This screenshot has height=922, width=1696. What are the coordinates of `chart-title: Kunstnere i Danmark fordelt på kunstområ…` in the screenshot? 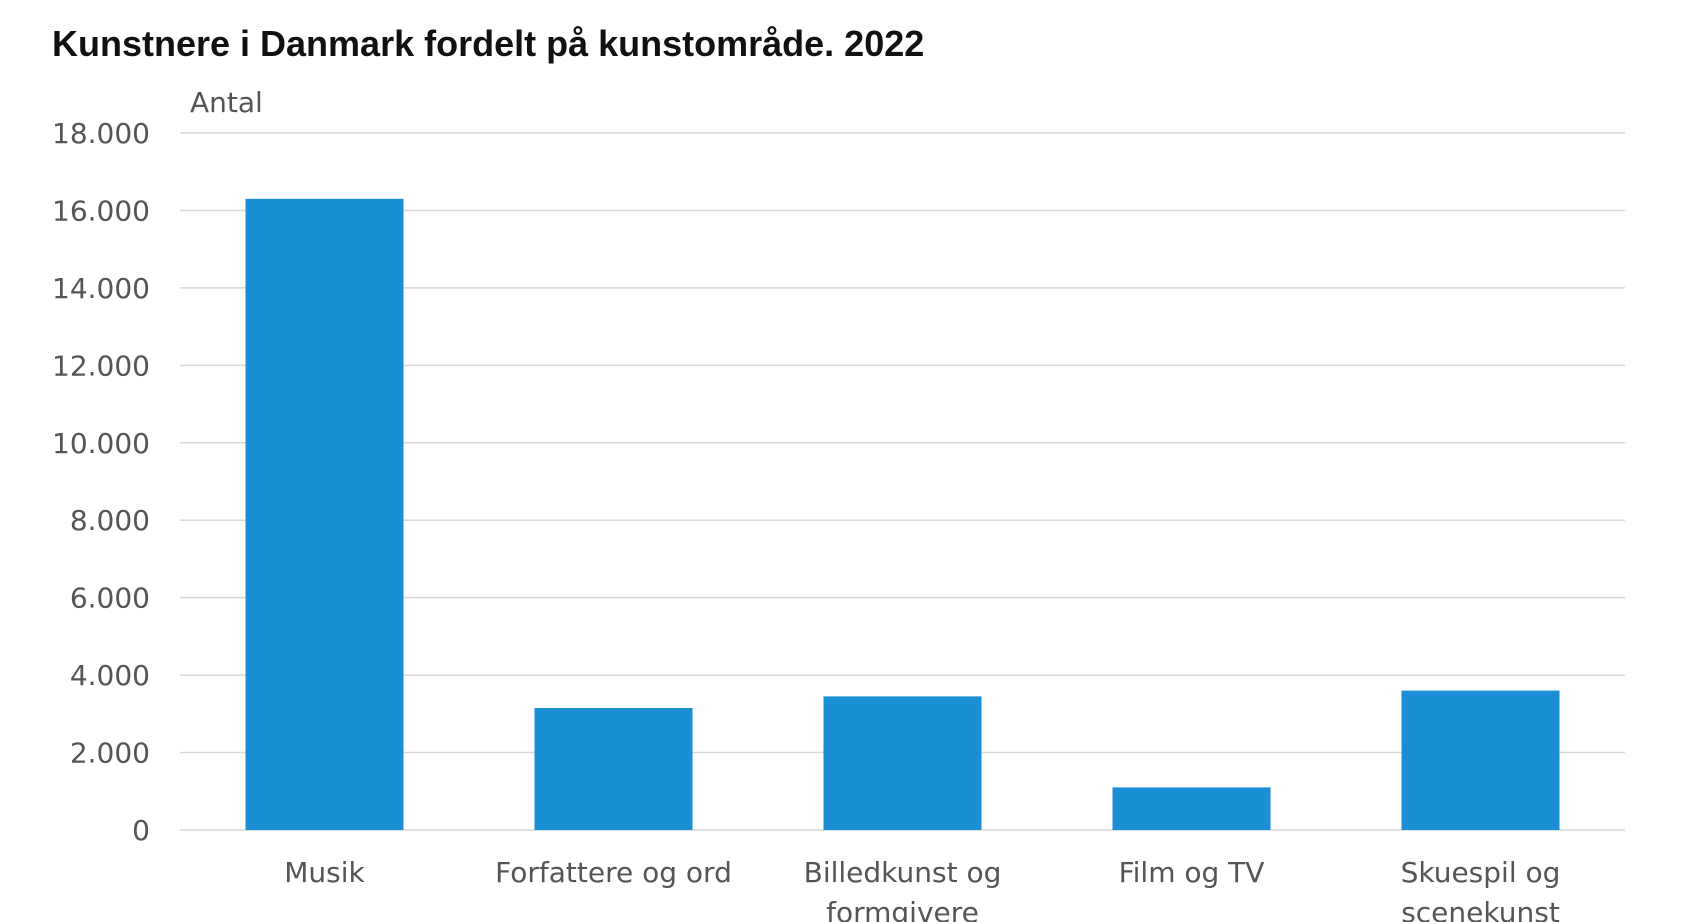 It's located at (488, 43).